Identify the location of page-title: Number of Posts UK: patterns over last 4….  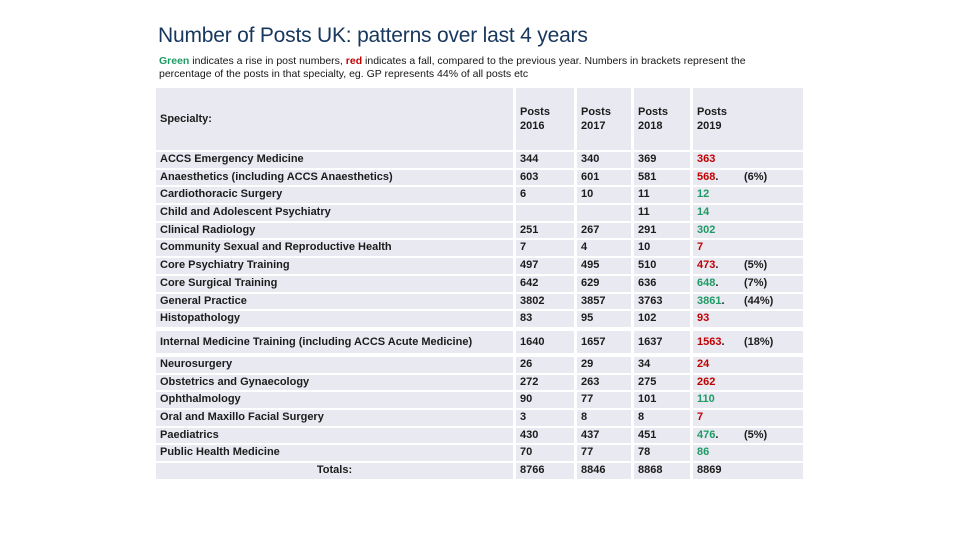
(373, 35).